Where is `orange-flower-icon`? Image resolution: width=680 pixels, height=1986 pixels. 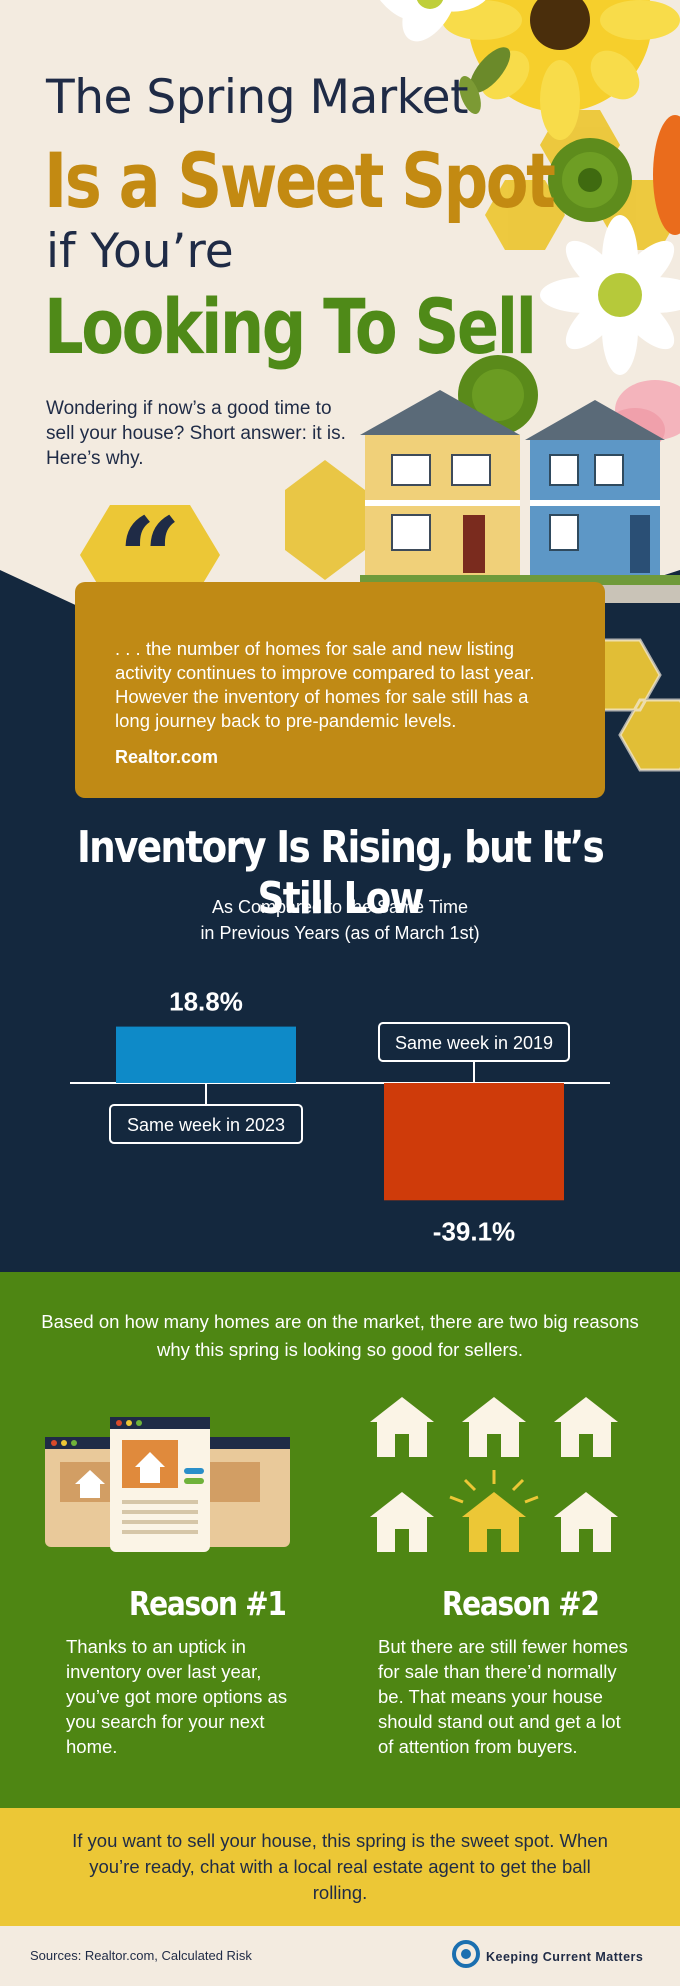 orange-flower-icon is located at coordinates (666, 175).